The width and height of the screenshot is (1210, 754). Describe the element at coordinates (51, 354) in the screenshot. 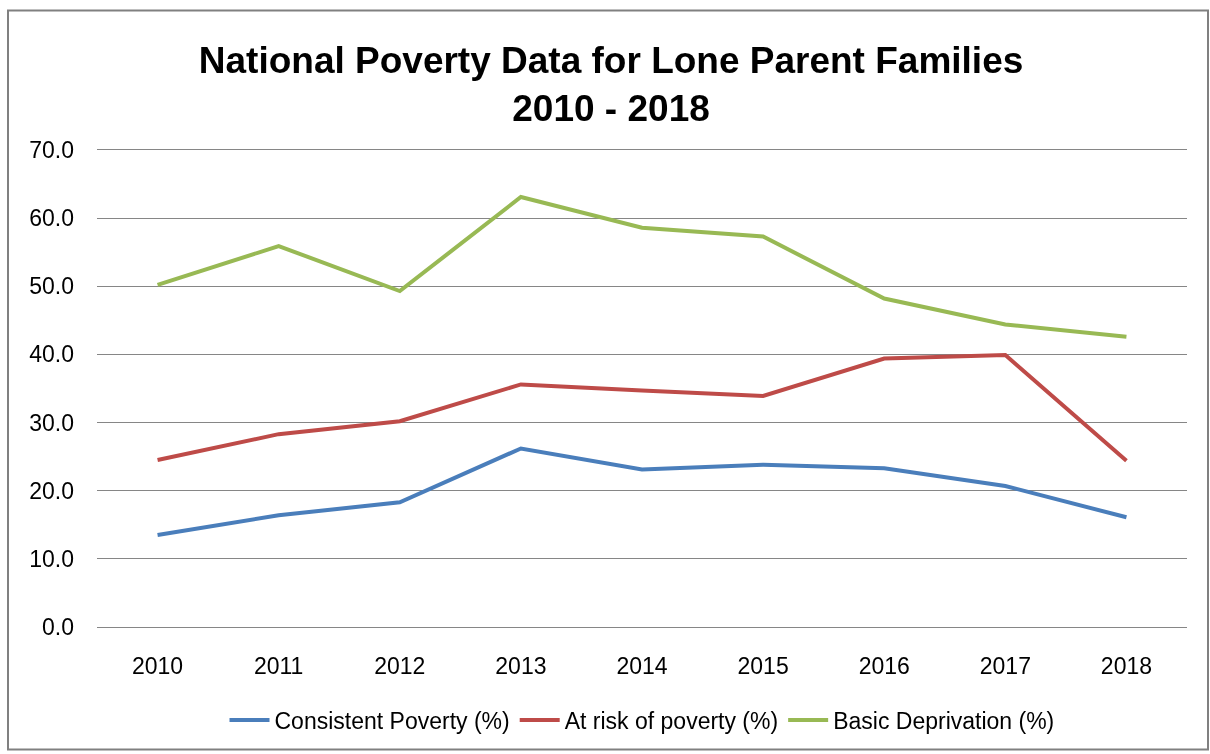

I see `y-tick-label: 40.0` at that location.